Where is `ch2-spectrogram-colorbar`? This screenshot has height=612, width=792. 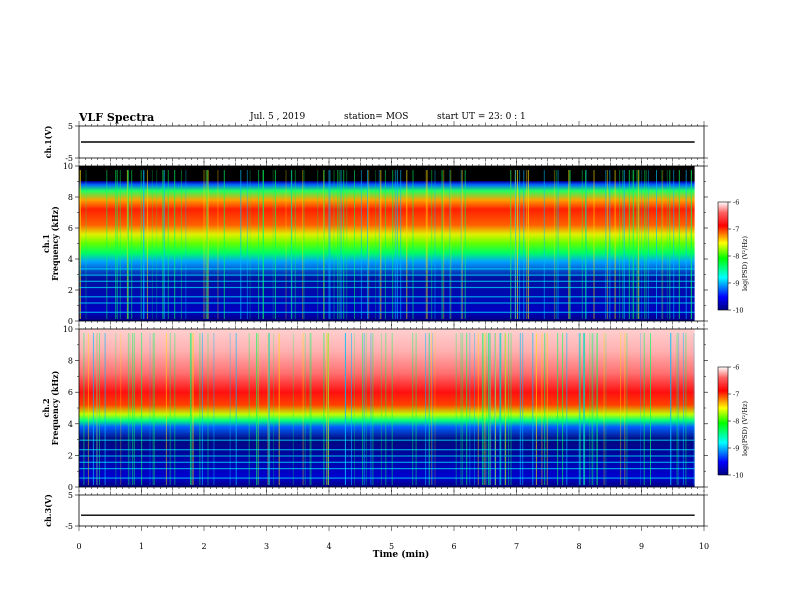 ch2-spectrogram-colorbar is located at coordinates (723, 421).